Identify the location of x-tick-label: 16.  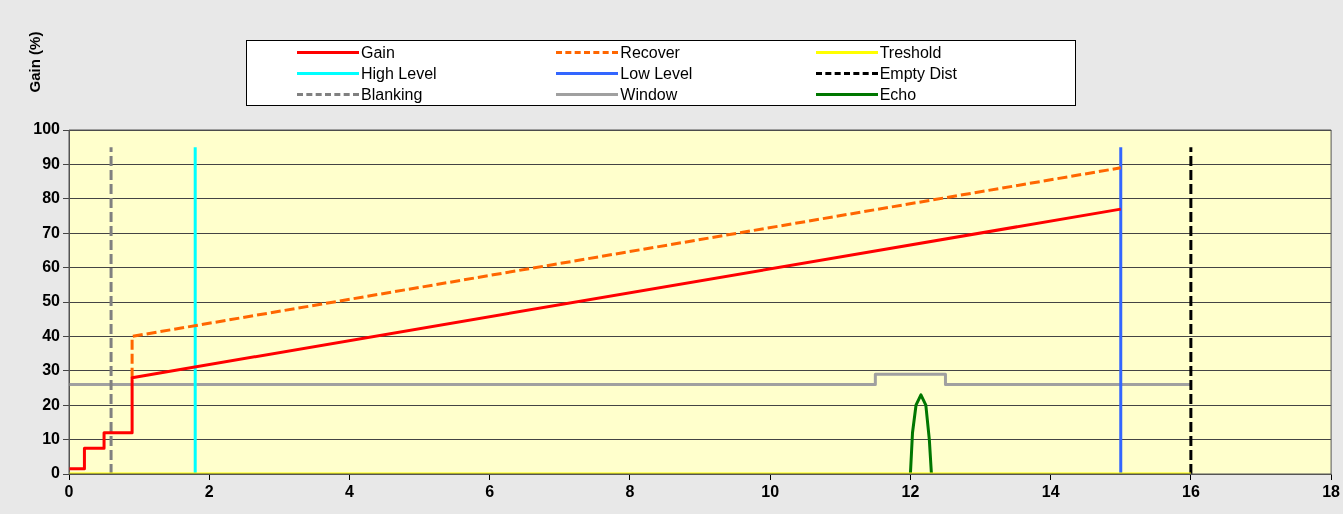
(1190, 492).